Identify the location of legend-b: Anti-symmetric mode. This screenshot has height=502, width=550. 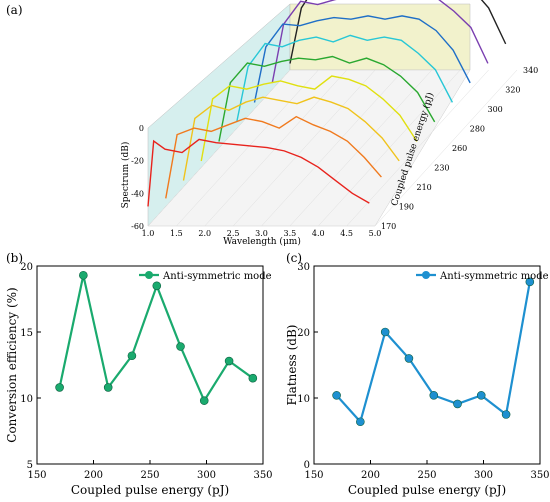
(205, 276).